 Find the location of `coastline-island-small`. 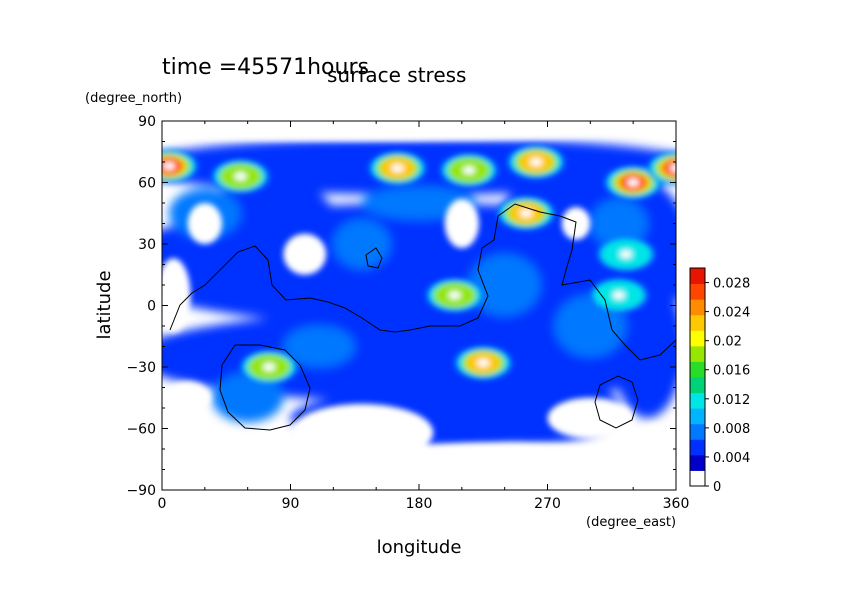

coastline-island-small is located at coordinates (374, 258).